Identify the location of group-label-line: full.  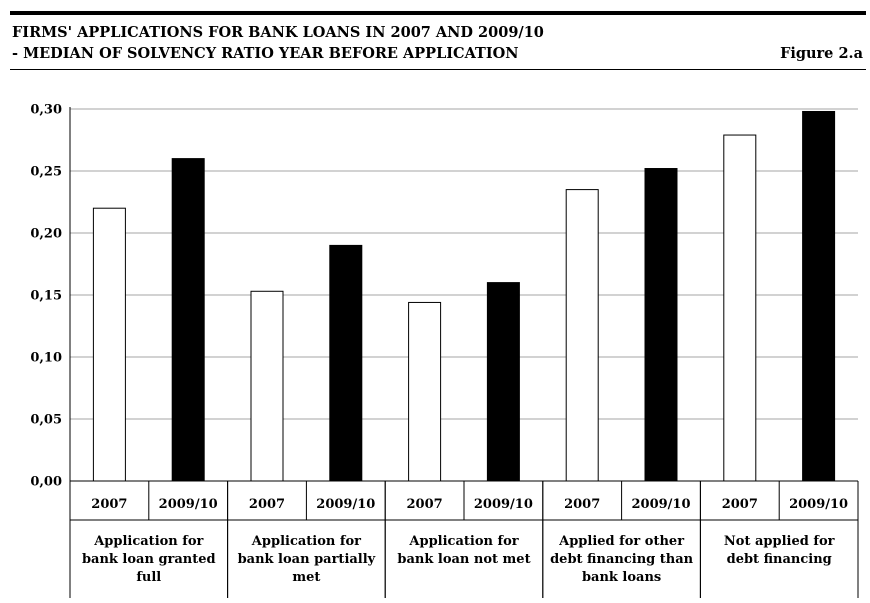
(148, 577).